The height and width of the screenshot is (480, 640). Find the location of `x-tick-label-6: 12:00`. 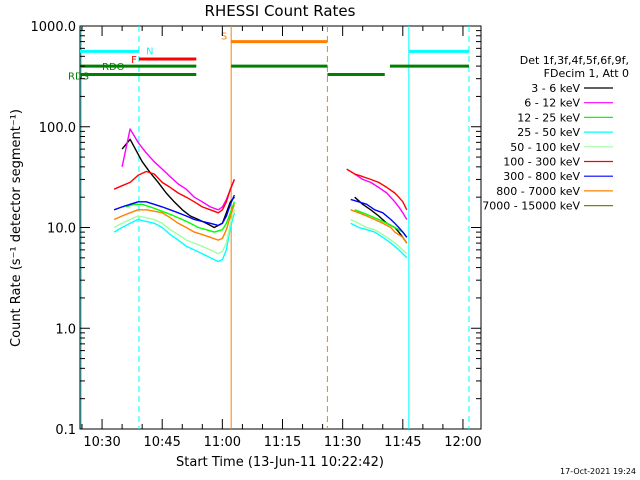

x-tick-label-6: 12:00 is located at coordinates (462, 442).